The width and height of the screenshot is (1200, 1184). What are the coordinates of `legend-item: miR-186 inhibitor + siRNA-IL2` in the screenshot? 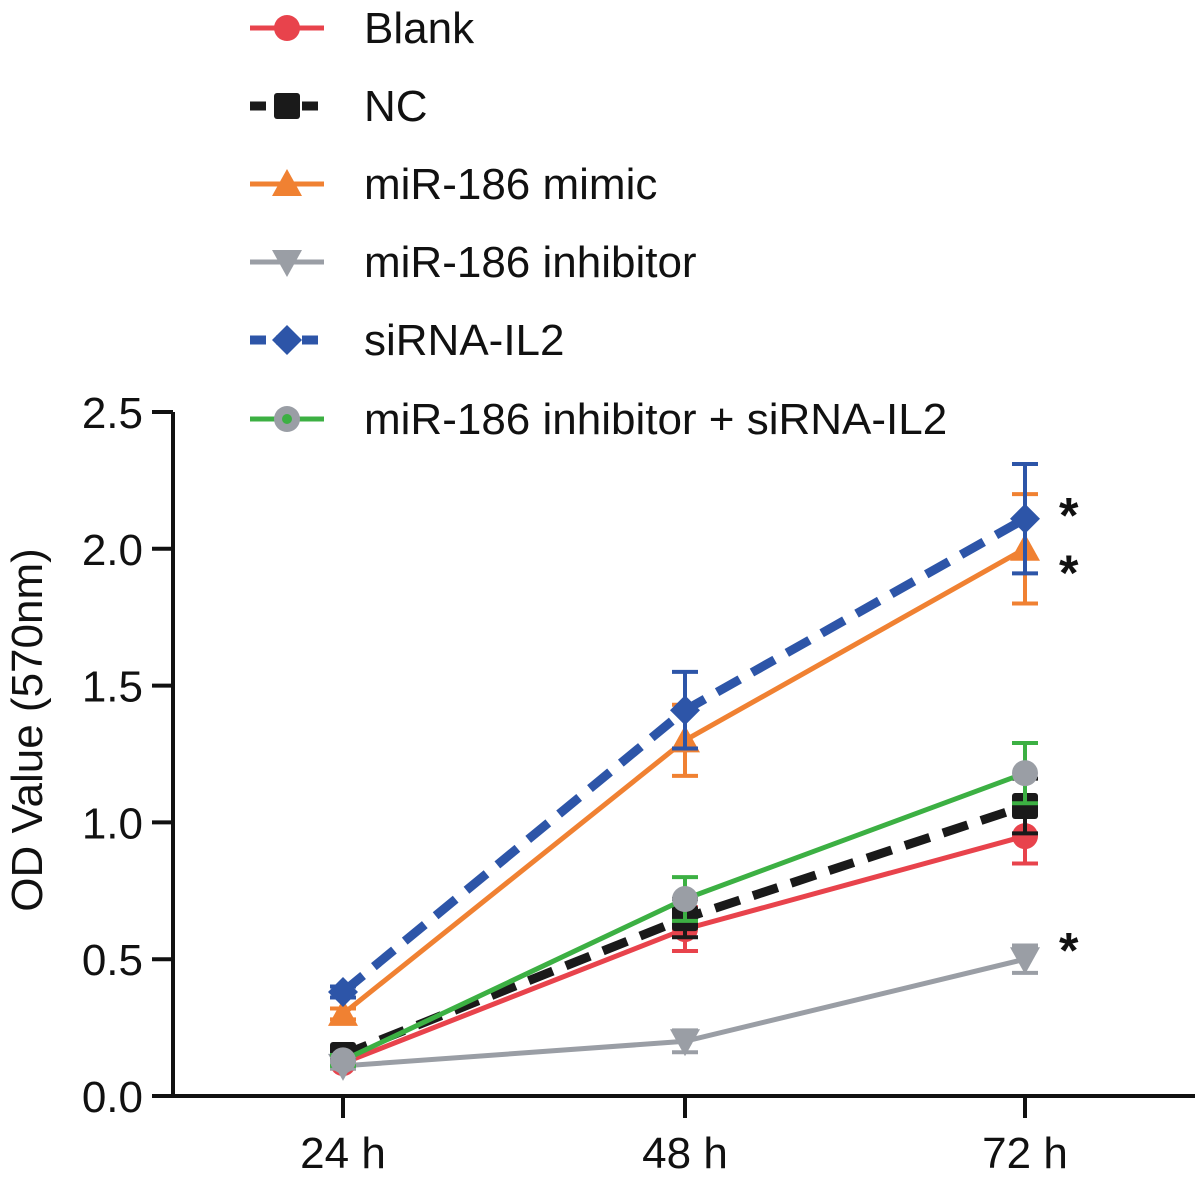 It's located at (598, 419).